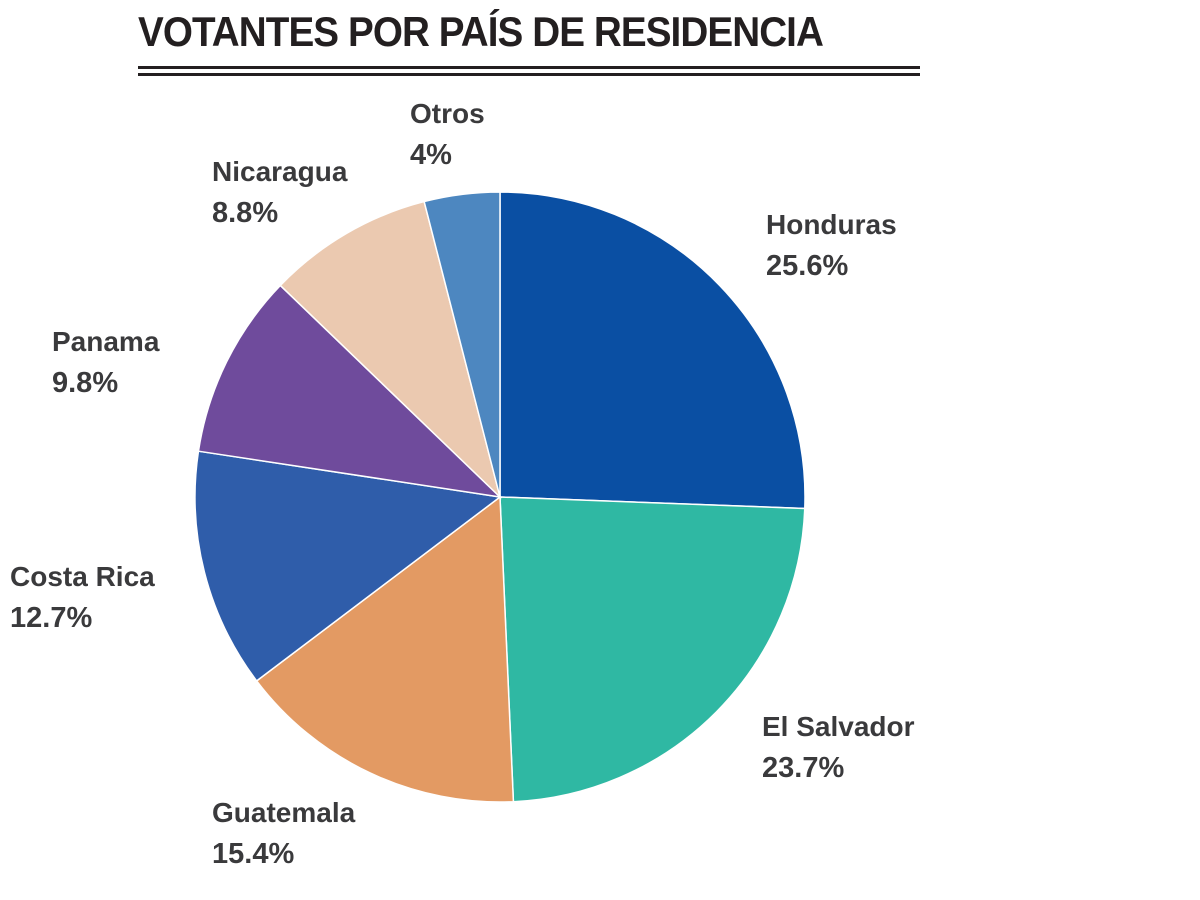 This screenshot has width=1200, height=900. What do you see at coordinates (447, 136) in the screenshot?
I see `slice-label-otros: Otros 4%` at bounding box center [447, 136].